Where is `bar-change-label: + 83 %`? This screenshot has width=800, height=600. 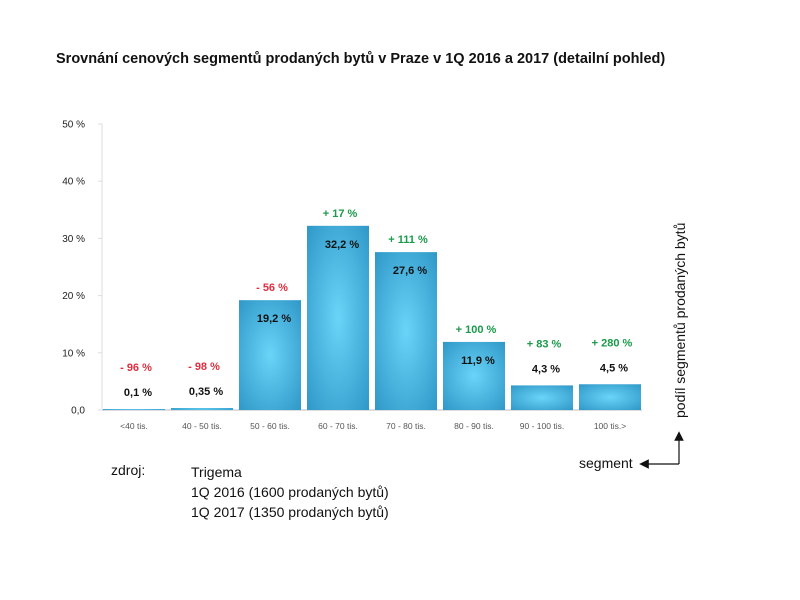
bar-change-label: + 83 % is located at coordinates (544, 344).